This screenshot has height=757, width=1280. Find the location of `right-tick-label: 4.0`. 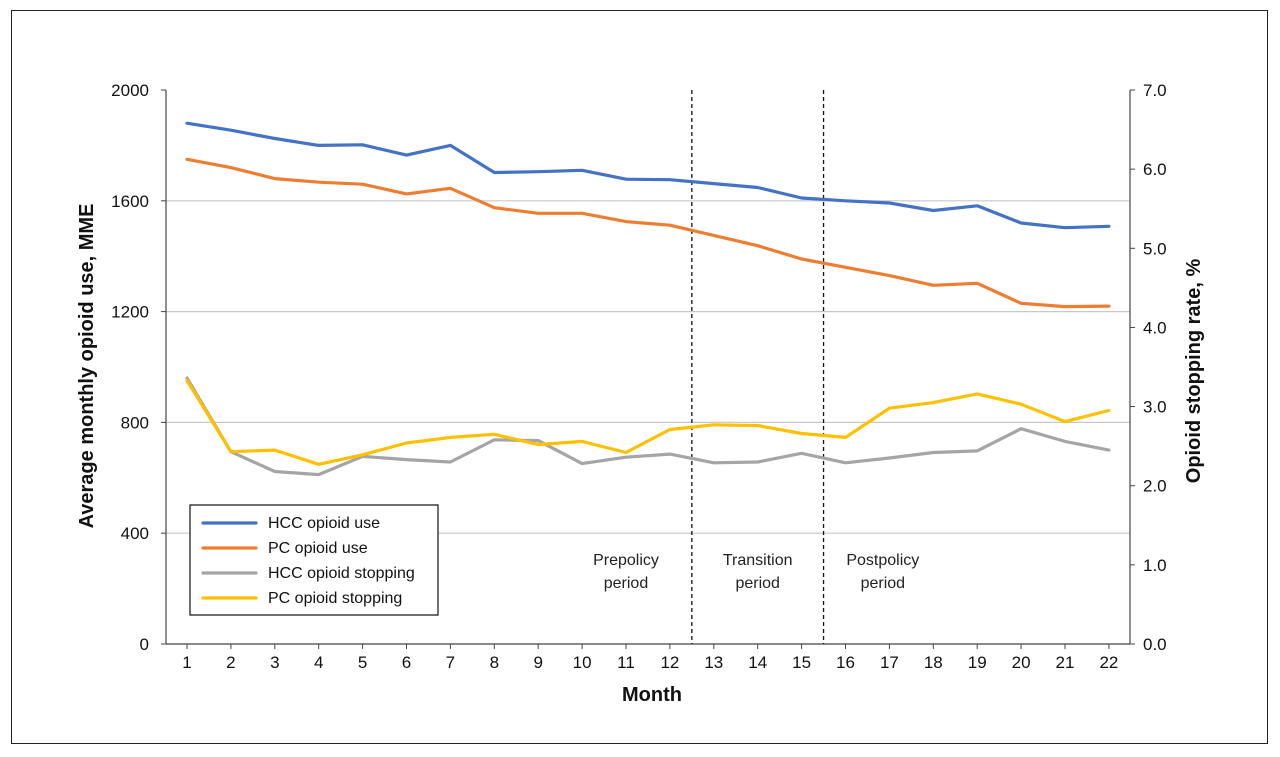

right-tick-label: 4.0 is located at coordinates (1155, 327).